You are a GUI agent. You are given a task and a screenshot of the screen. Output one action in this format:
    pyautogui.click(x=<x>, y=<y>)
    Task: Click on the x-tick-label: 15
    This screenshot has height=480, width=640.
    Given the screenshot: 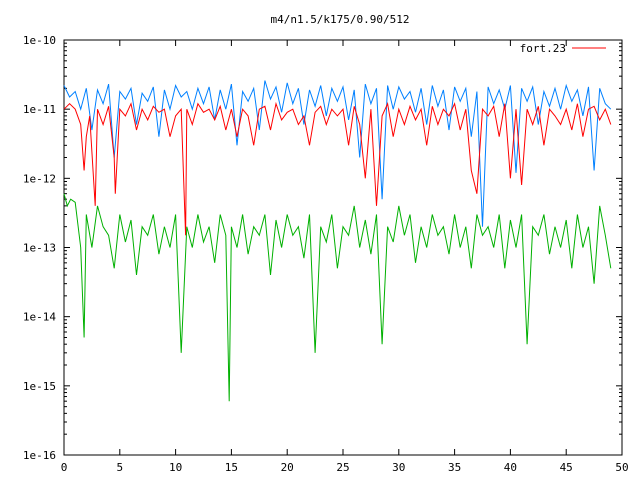 What is the action you would take?
    pyautogui.click(x=231, y=467)
    